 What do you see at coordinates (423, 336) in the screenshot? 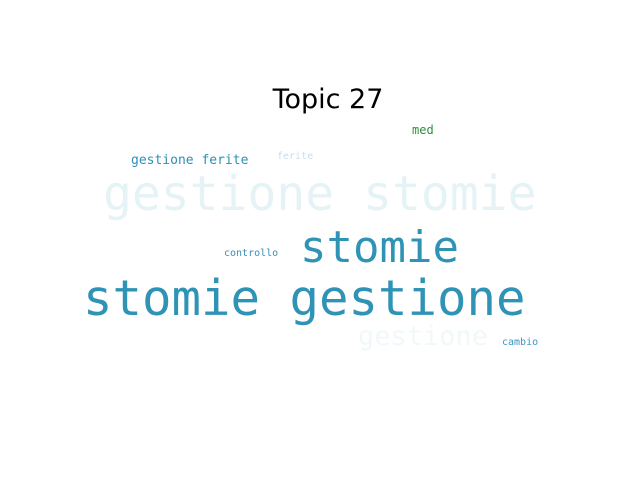
I see `word-gestione: gestione` at bounding box center [423, 336].